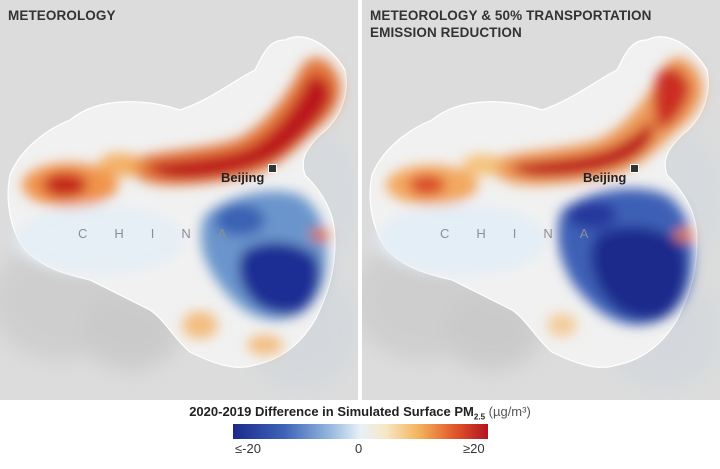  I want to click on legend-subscript: 2.5, so click(479, 417).